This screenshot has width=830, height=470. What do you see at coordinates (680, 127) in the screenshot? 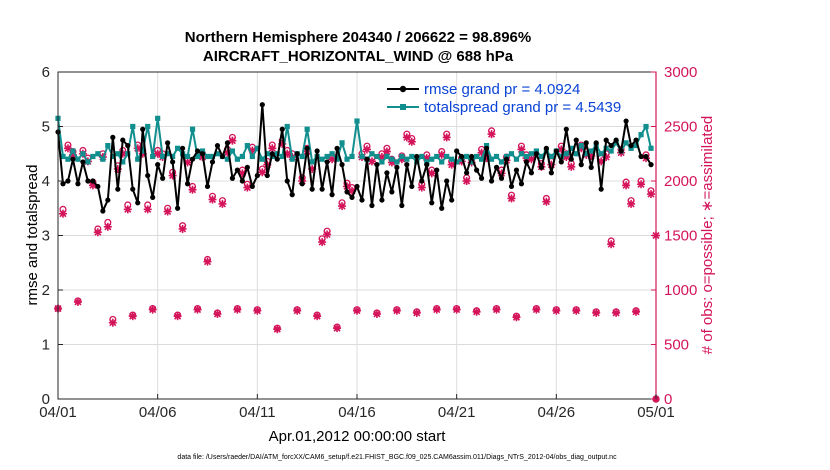
I see `y-tick-label-right: 2500` at bounding box center [680, 127].